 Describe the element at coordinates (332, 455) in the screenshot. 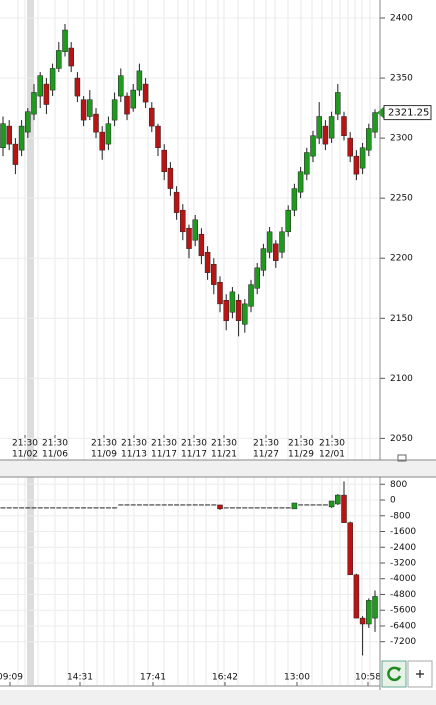

I see `x-tick-date: 12/01` at that location.